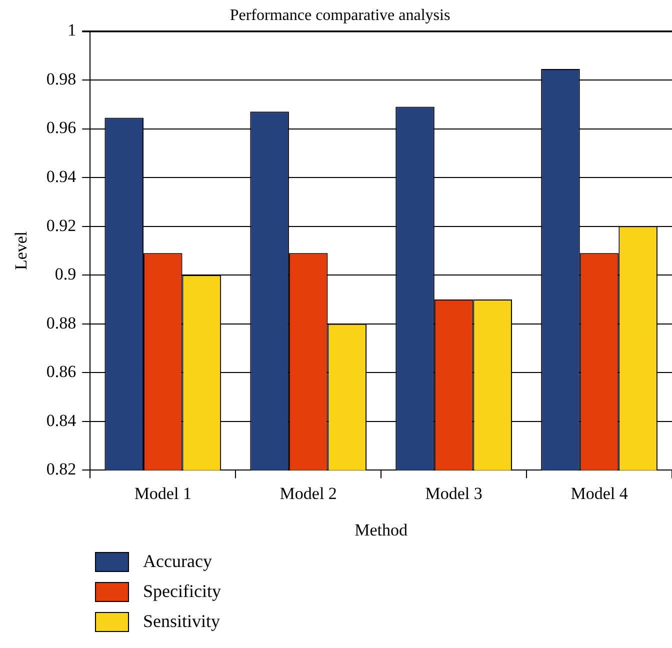  What do you see at coordinates (61, 372) in the screenshot?
I see `y-tick-label: 0.86` at bounding box center [61, 372].